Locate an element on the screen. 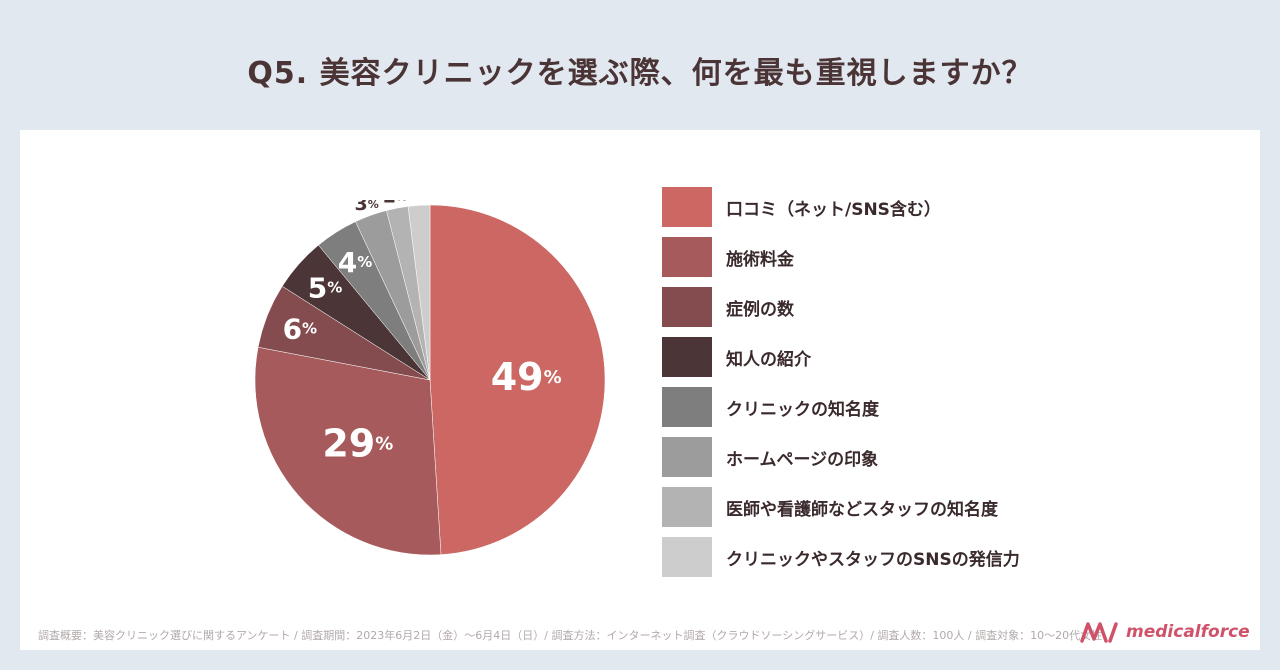  slice-value-label: 4% is located at coordinates (355, 261).